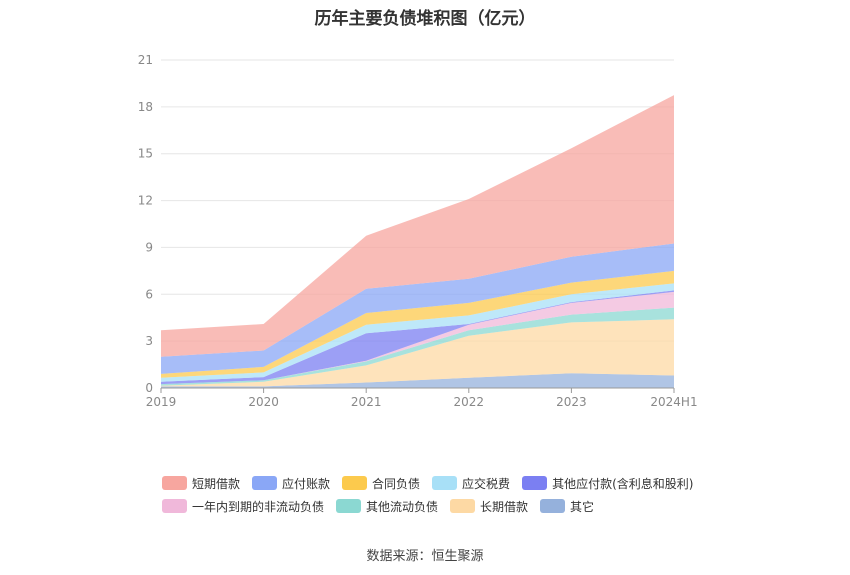 The width and height of the screenshot is (850, 575). I want to click on area-series-一年内到期的非流动负债, so click(417, 338).